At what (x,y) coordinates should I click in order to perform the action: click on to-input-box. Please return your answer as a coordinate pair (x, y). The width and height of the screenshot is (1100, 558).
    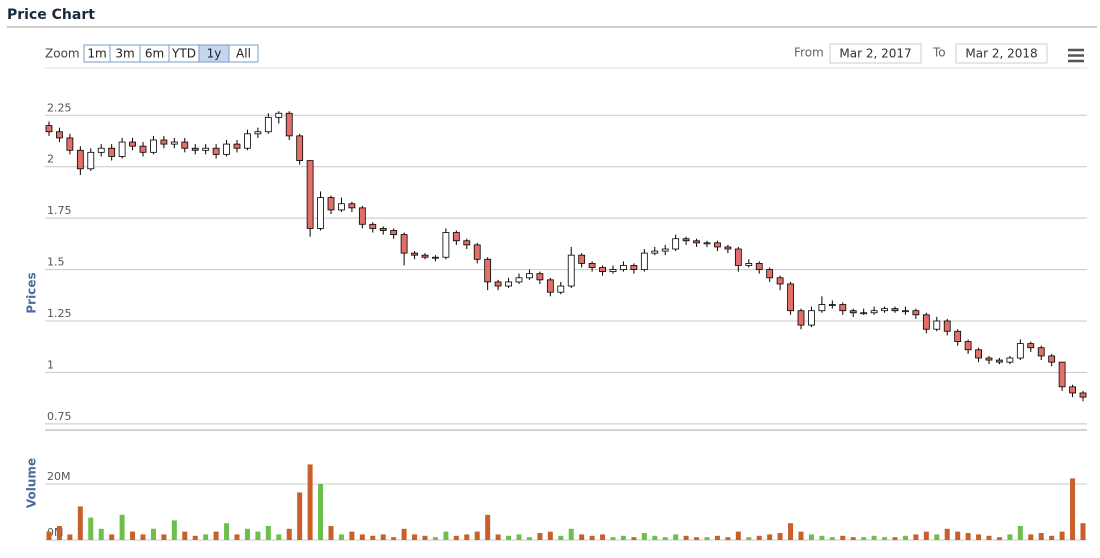
    Looking at the image, I should click on (1001, 53).